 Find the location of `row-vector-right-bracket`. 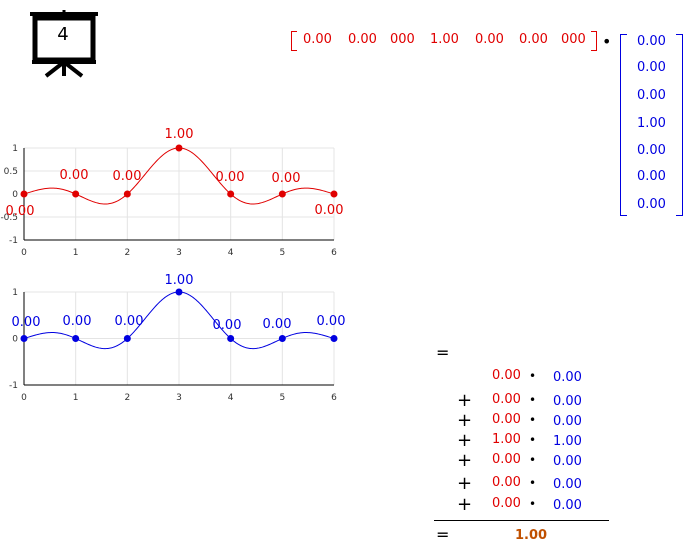

row-vector-right-bracket is located at coordinates (594, 41).